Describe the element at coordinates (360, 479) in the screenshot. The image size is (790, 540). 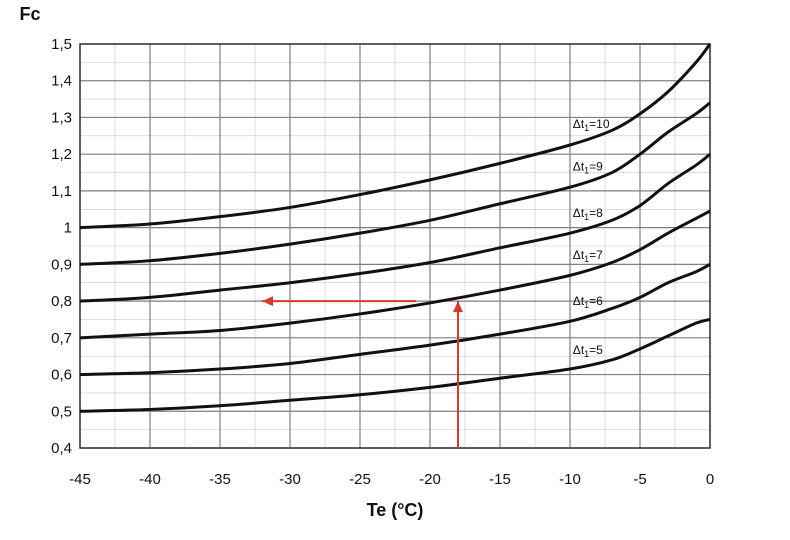
I see `x-tick-label: -25` at that location.